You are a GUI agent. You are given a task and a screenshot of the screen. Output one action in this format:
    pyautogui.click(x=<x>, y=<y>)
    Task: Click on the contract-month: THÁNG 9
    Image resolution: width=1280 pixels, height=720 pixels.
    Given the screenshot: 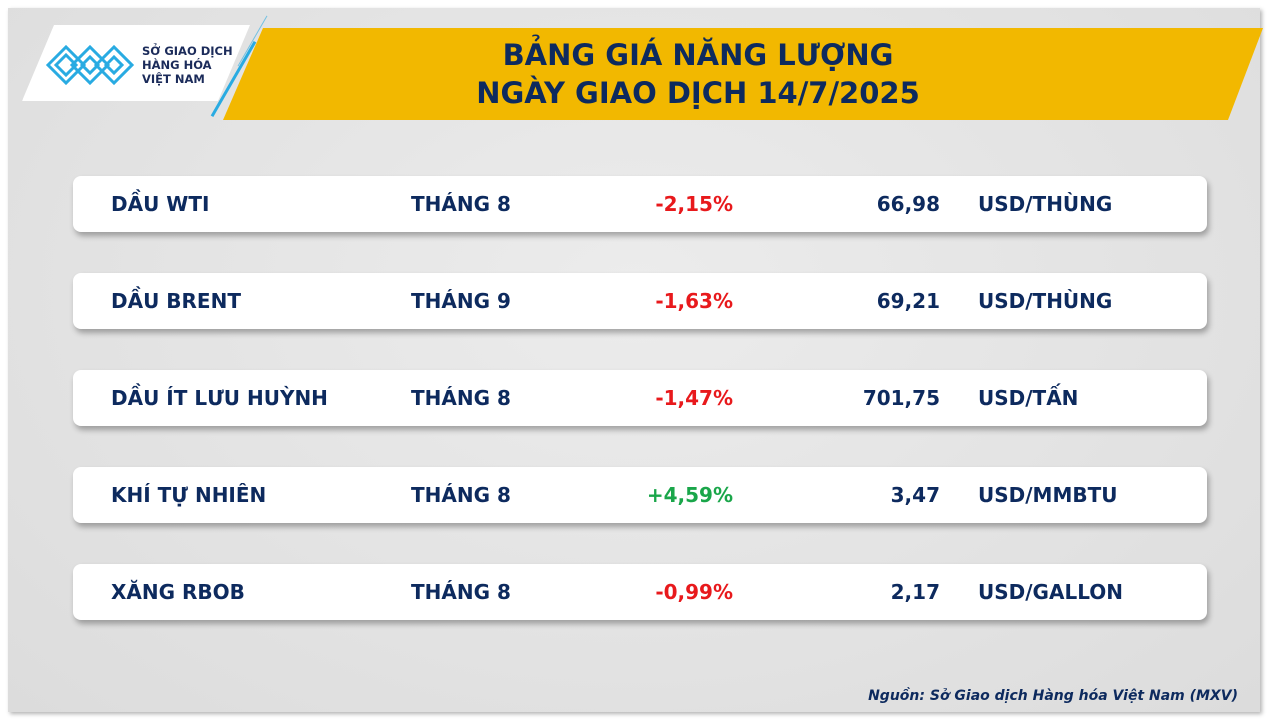 What is the action you would take?
    pyautogui.click(x=461, y=301)
    